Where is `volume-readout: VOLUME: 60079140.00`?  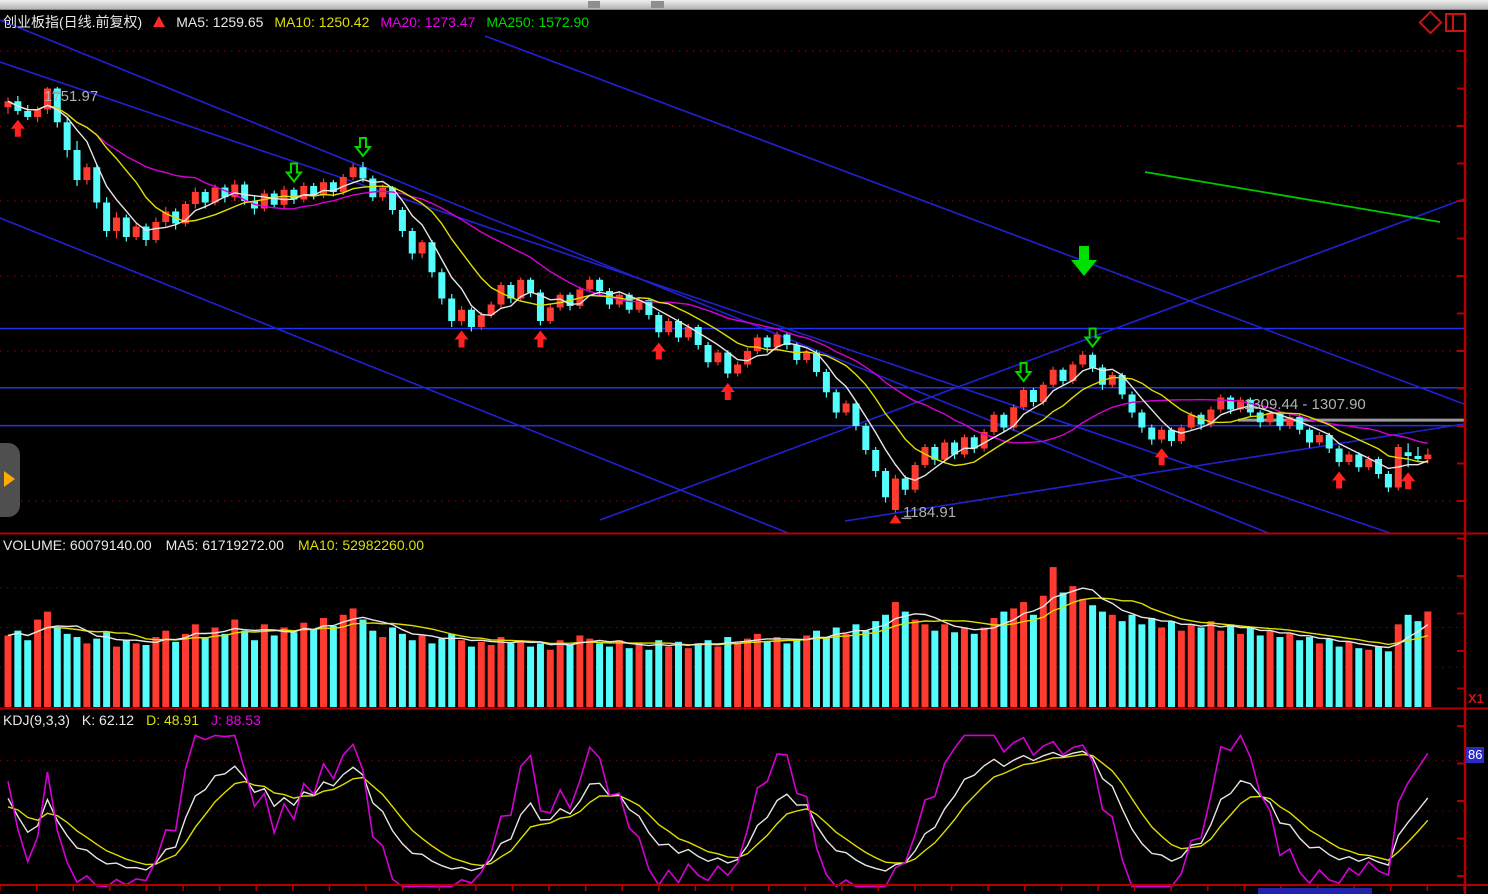
volume-readout: VOLUME: 60079140.00 is located at coordinates (77, 545).